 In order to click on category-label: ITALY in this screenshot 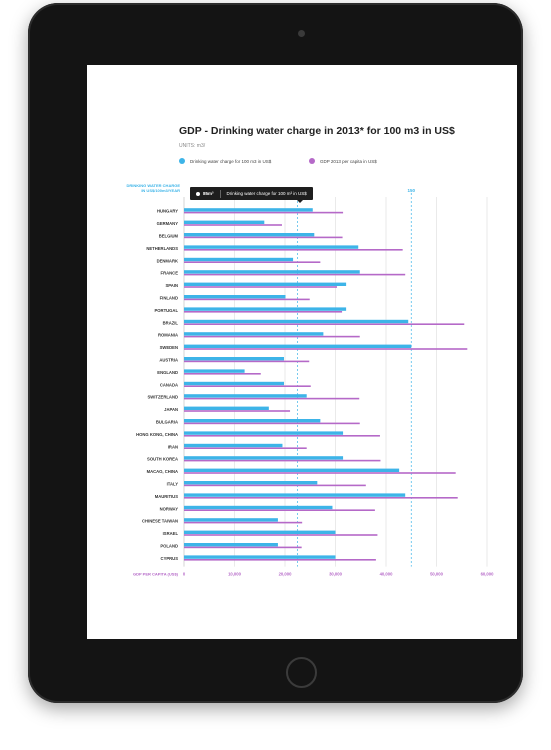, I will do `click(173, 484)`.